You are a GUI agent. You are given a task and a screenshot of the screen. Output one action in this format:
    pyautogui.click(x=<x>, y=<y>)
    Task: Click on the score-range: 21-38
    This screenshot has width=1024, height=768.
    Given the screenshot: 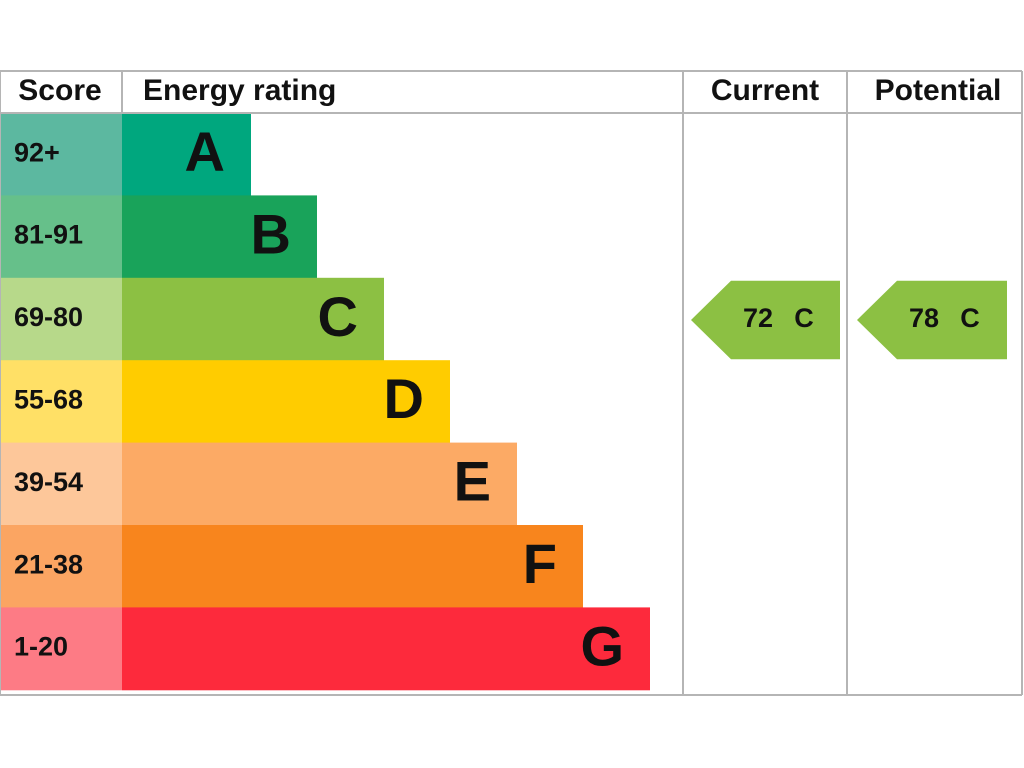 What is the action you would take?
    pyautogui.click(x=48, y=564)
    